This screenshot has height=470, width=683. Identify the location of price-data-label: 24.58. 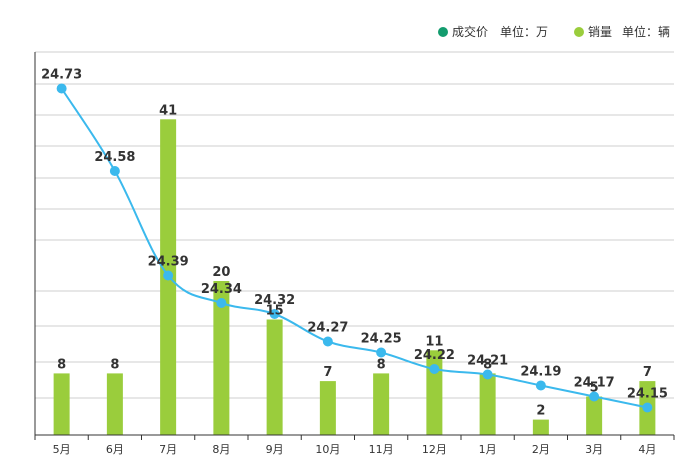
(114, 157).